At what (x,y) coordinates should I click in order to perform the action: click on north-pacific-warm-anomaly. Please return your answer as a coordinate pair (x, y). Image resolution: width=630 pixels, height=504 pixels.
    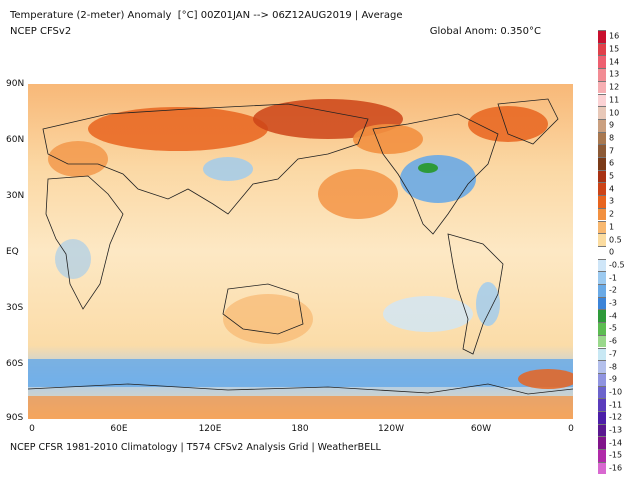
    Looking at the image, I should click on (358, 194).